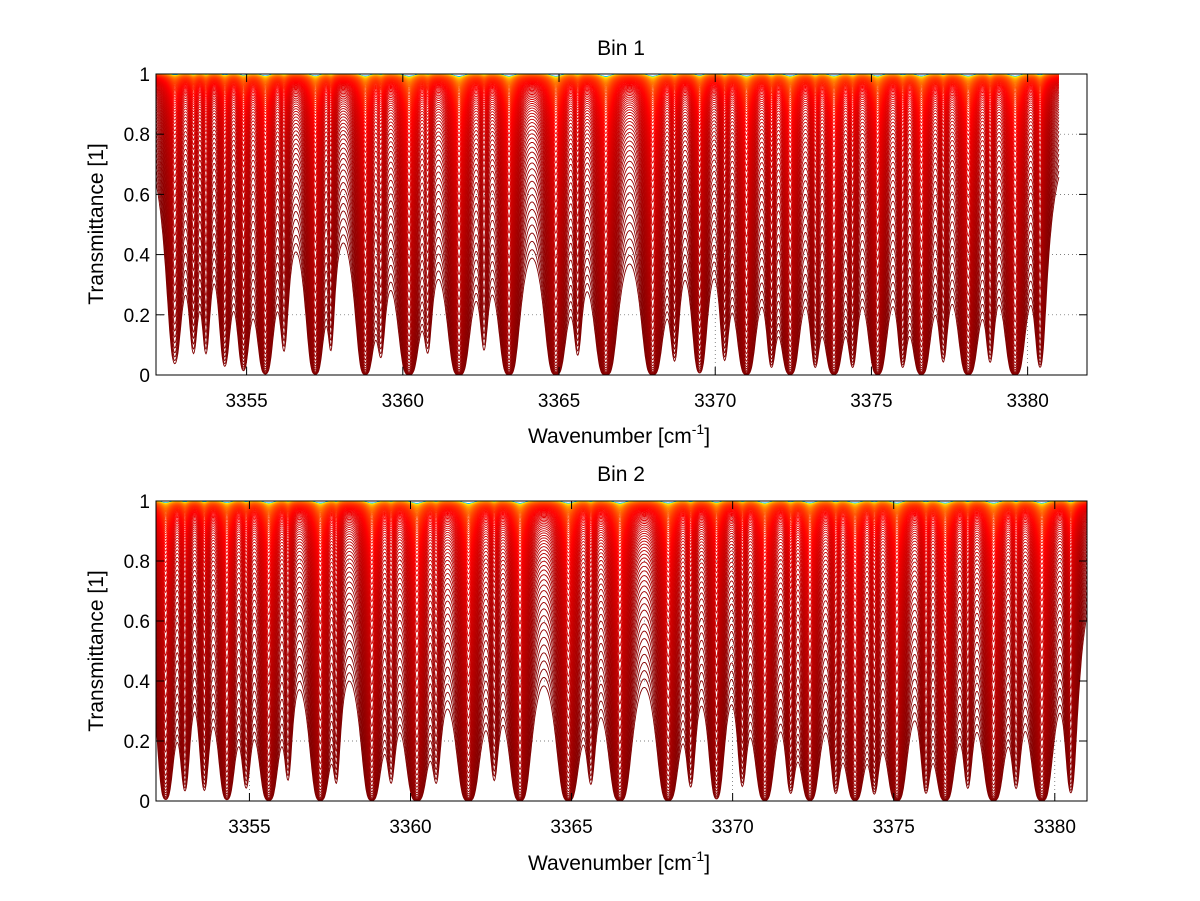 The image size is (1200, 901). Describe the element at coordinates (621, 48) in the screenshot. I see `chart-title: Bin 1` at that location.